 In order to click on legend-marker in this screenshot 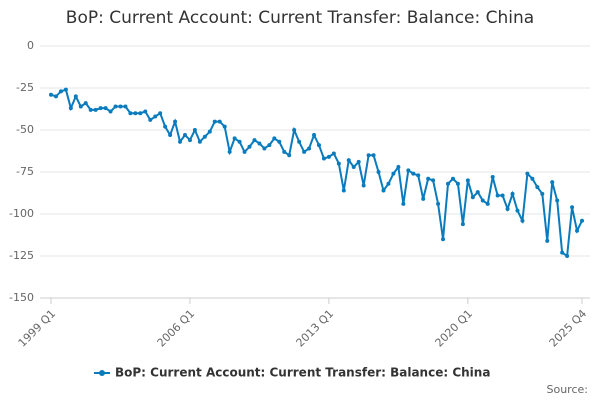, I will do `click(102, 373)`.